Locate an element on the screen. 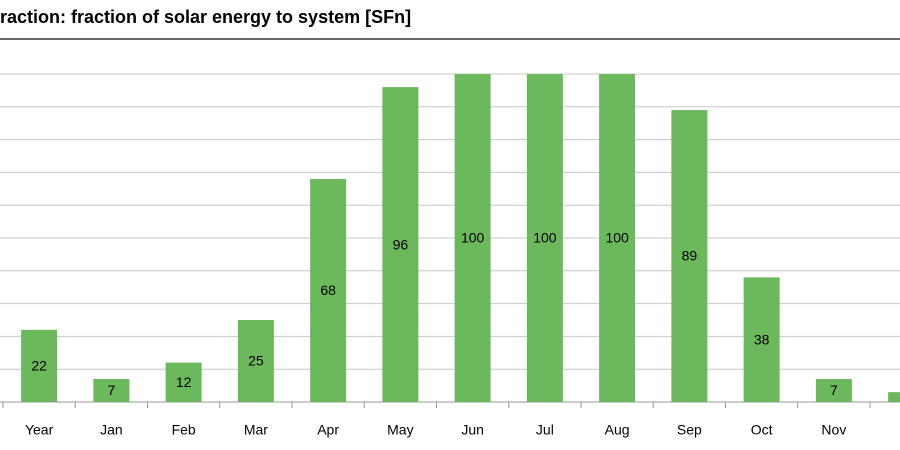 This screenshot has width=900, height=450. value-label: 89 is located at coordinates (690, 256).